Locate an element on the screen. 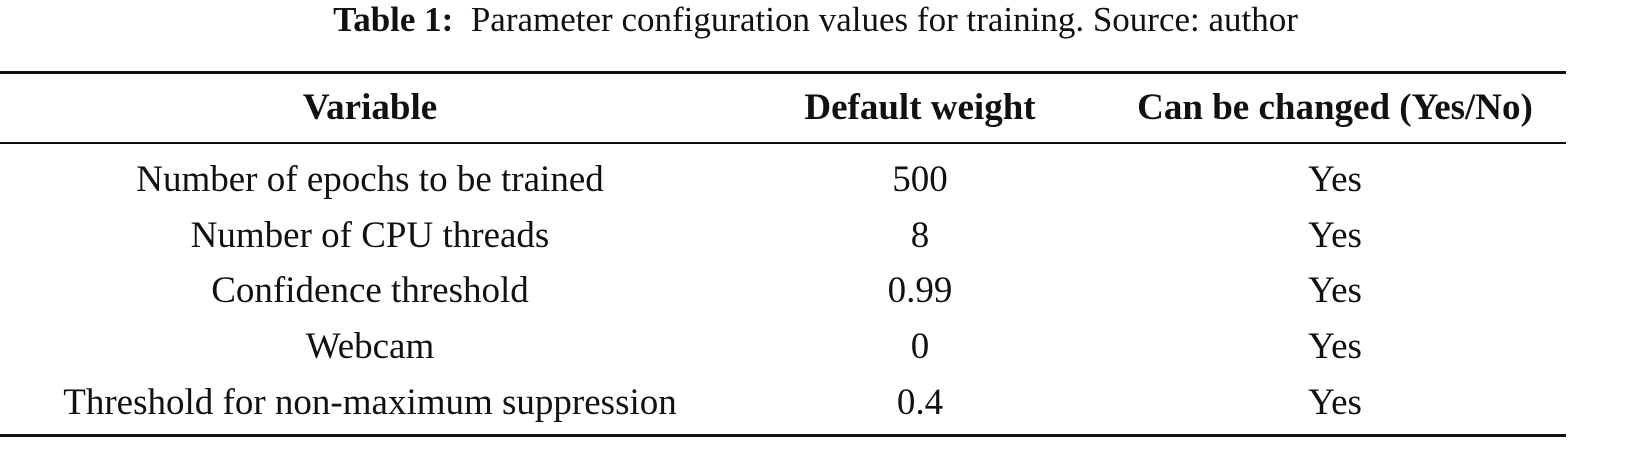 The height and width of the screenshot is (457, 1631). table-cell: 0.4 is located at coordinates (920, 402).